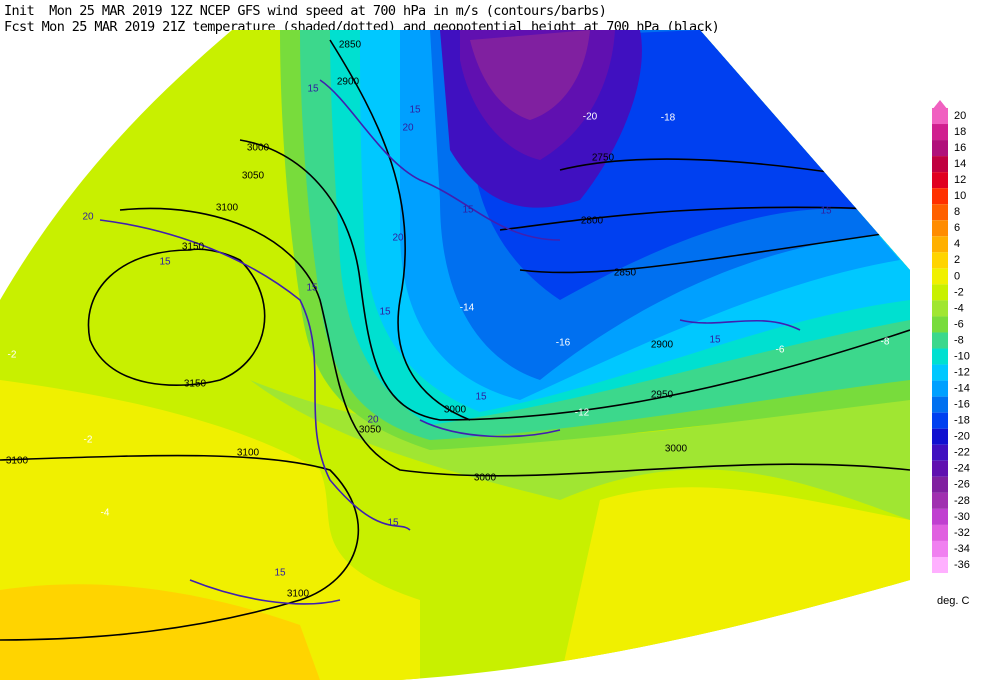 The width and height of the screenshot is (1000, 685). Describe the element at coordinates (960, 196) in the screenshot. I see `colorbar-label: 10` at that location.